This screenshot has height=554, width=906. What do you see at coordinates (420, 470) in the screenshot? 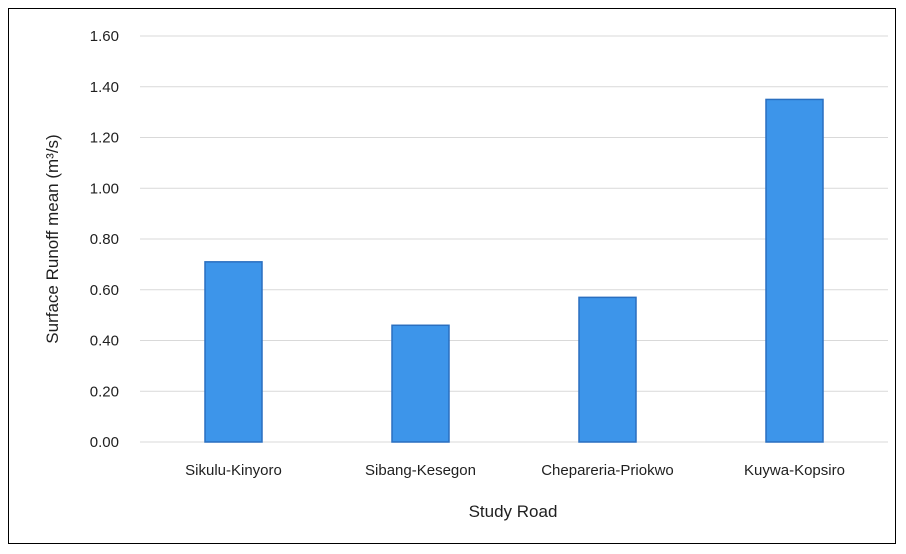
I see `x-category-label: Sibang-Kesegon` at bounding box center [420, 470].